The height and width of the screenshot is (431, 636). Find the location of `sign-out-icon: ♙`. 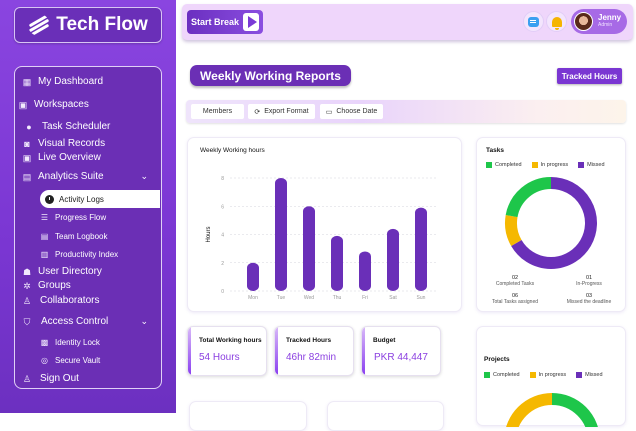

sign-out-icon: ♙ is located at coordinates (27, 378).